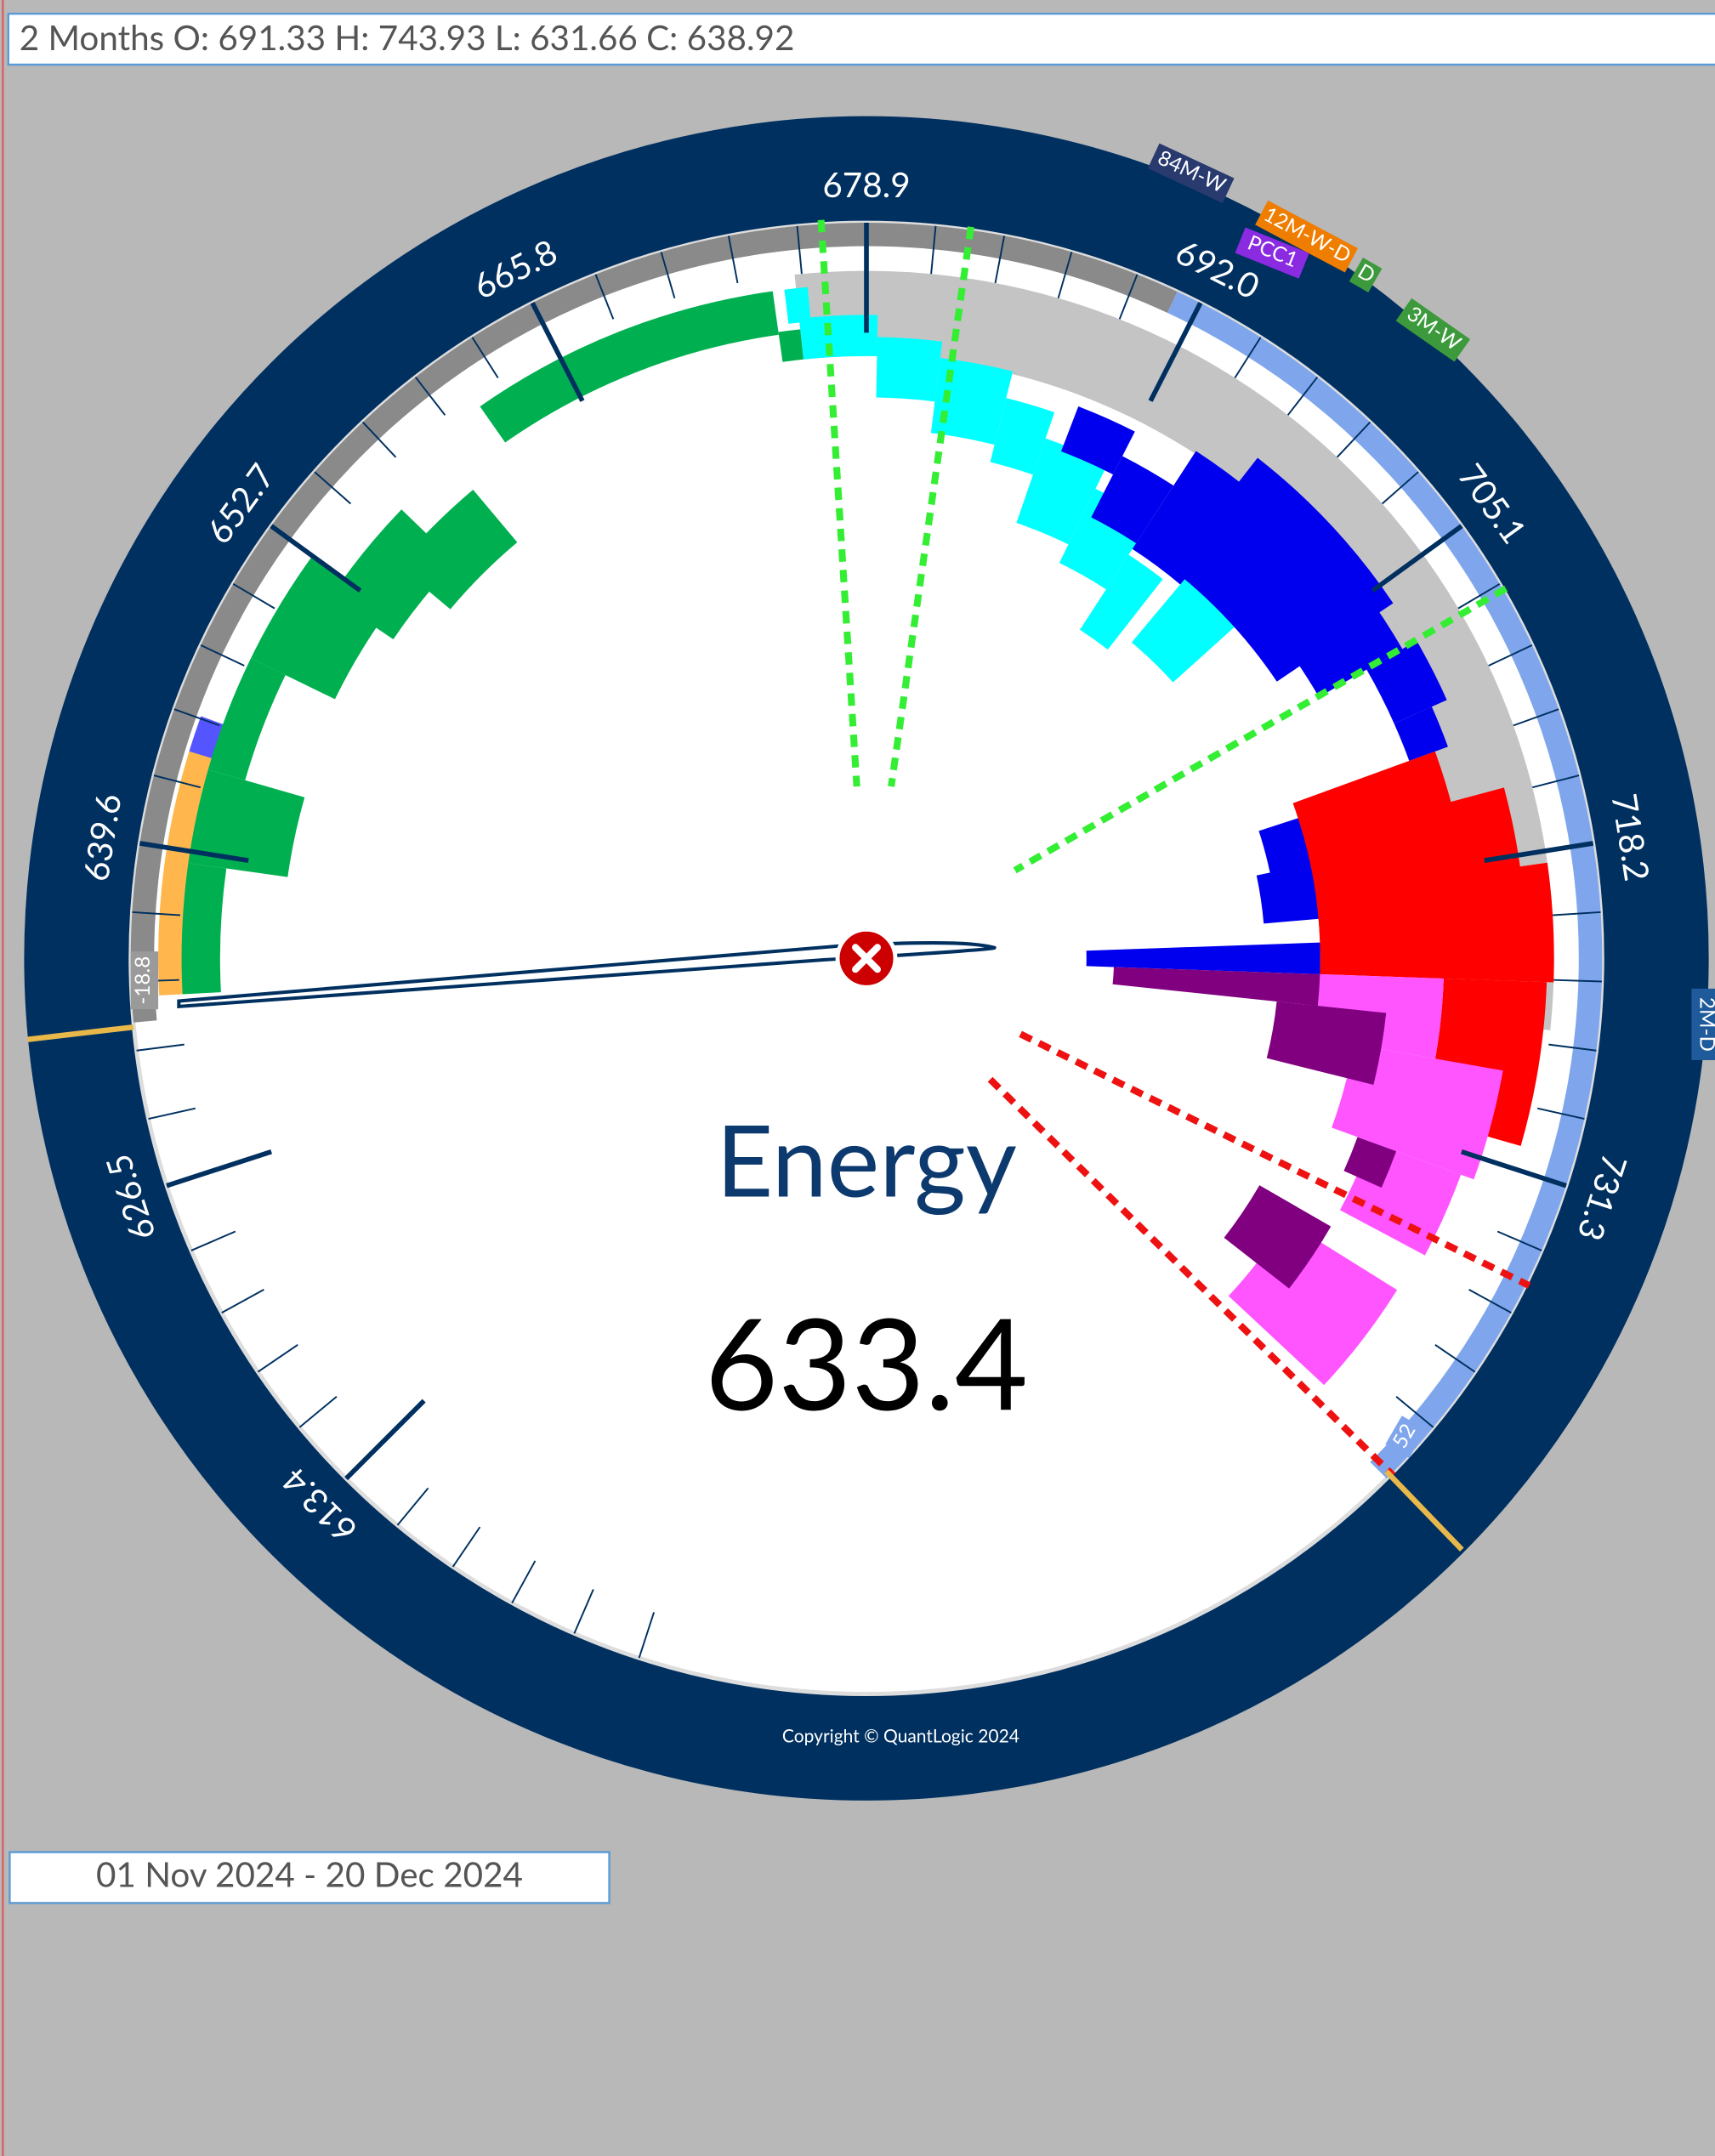 This screenshot has width=1715, height=2156. What do you see at coordinates (1424, 1511) in the screenshot?
I see `range-end` at bounding box center [1424, 1511].